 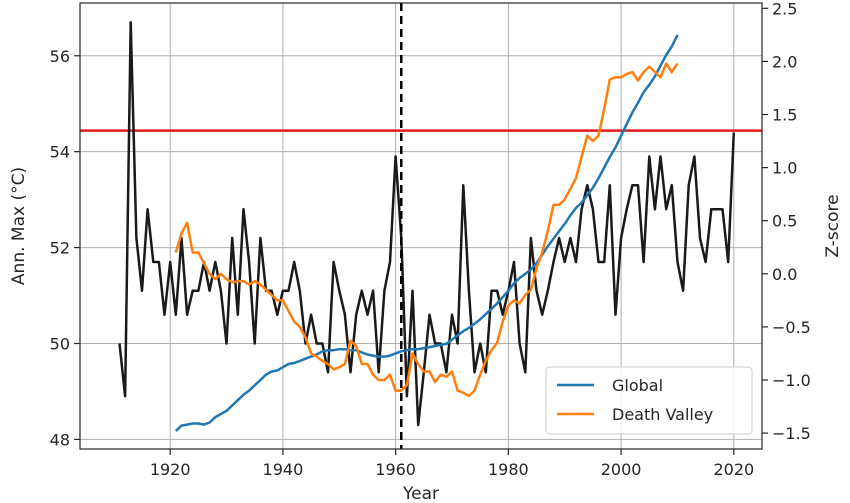 I want to click on right-y-tick-label: 0.0, so click(x=784, y=274).